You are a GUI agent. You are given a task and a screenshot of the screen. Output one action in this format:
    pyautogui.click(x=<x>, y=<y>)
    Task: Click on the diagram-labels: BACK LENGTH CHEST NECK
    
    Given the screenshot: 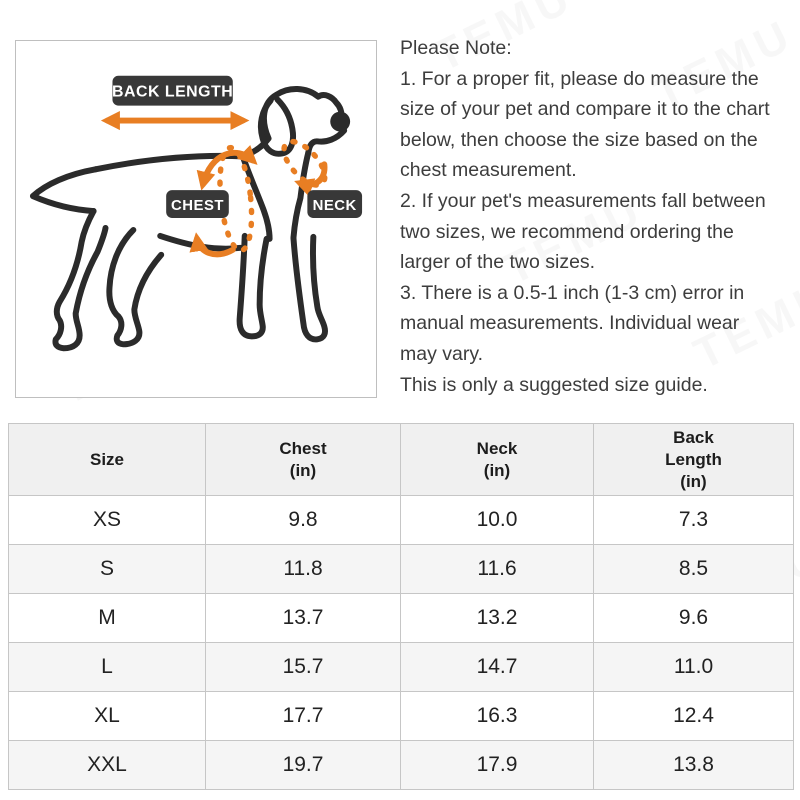 What is the action you would take?
    pyautogui.click(x=237, y=147)
    